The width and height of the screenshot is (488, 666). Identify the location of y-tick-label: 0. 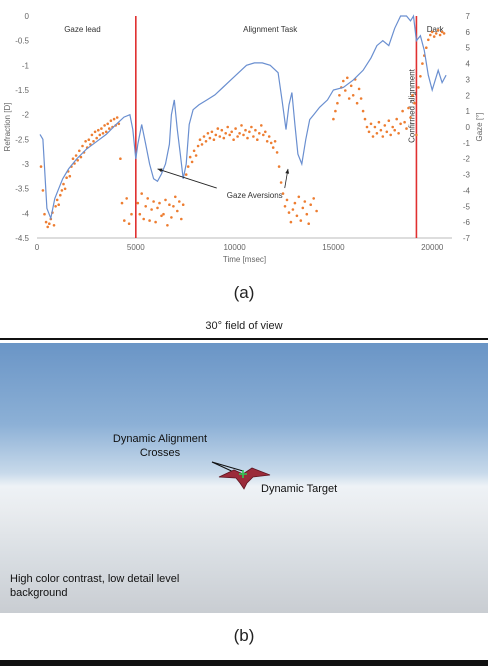
(27, 16).